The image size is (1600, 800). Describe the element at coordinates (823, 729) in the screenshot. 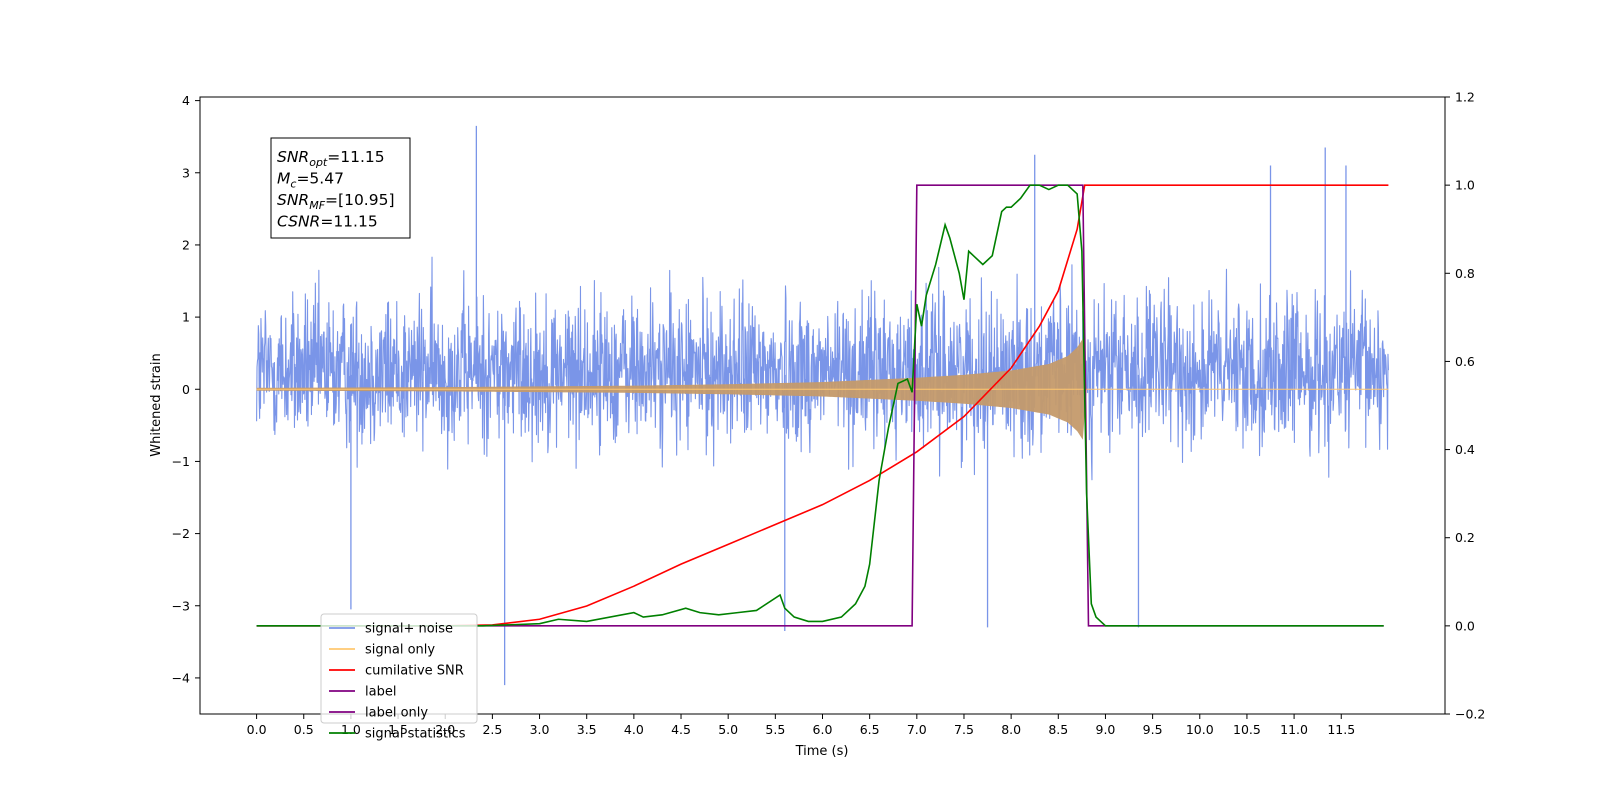

I see `x-tick-label: 6.0` at that location.